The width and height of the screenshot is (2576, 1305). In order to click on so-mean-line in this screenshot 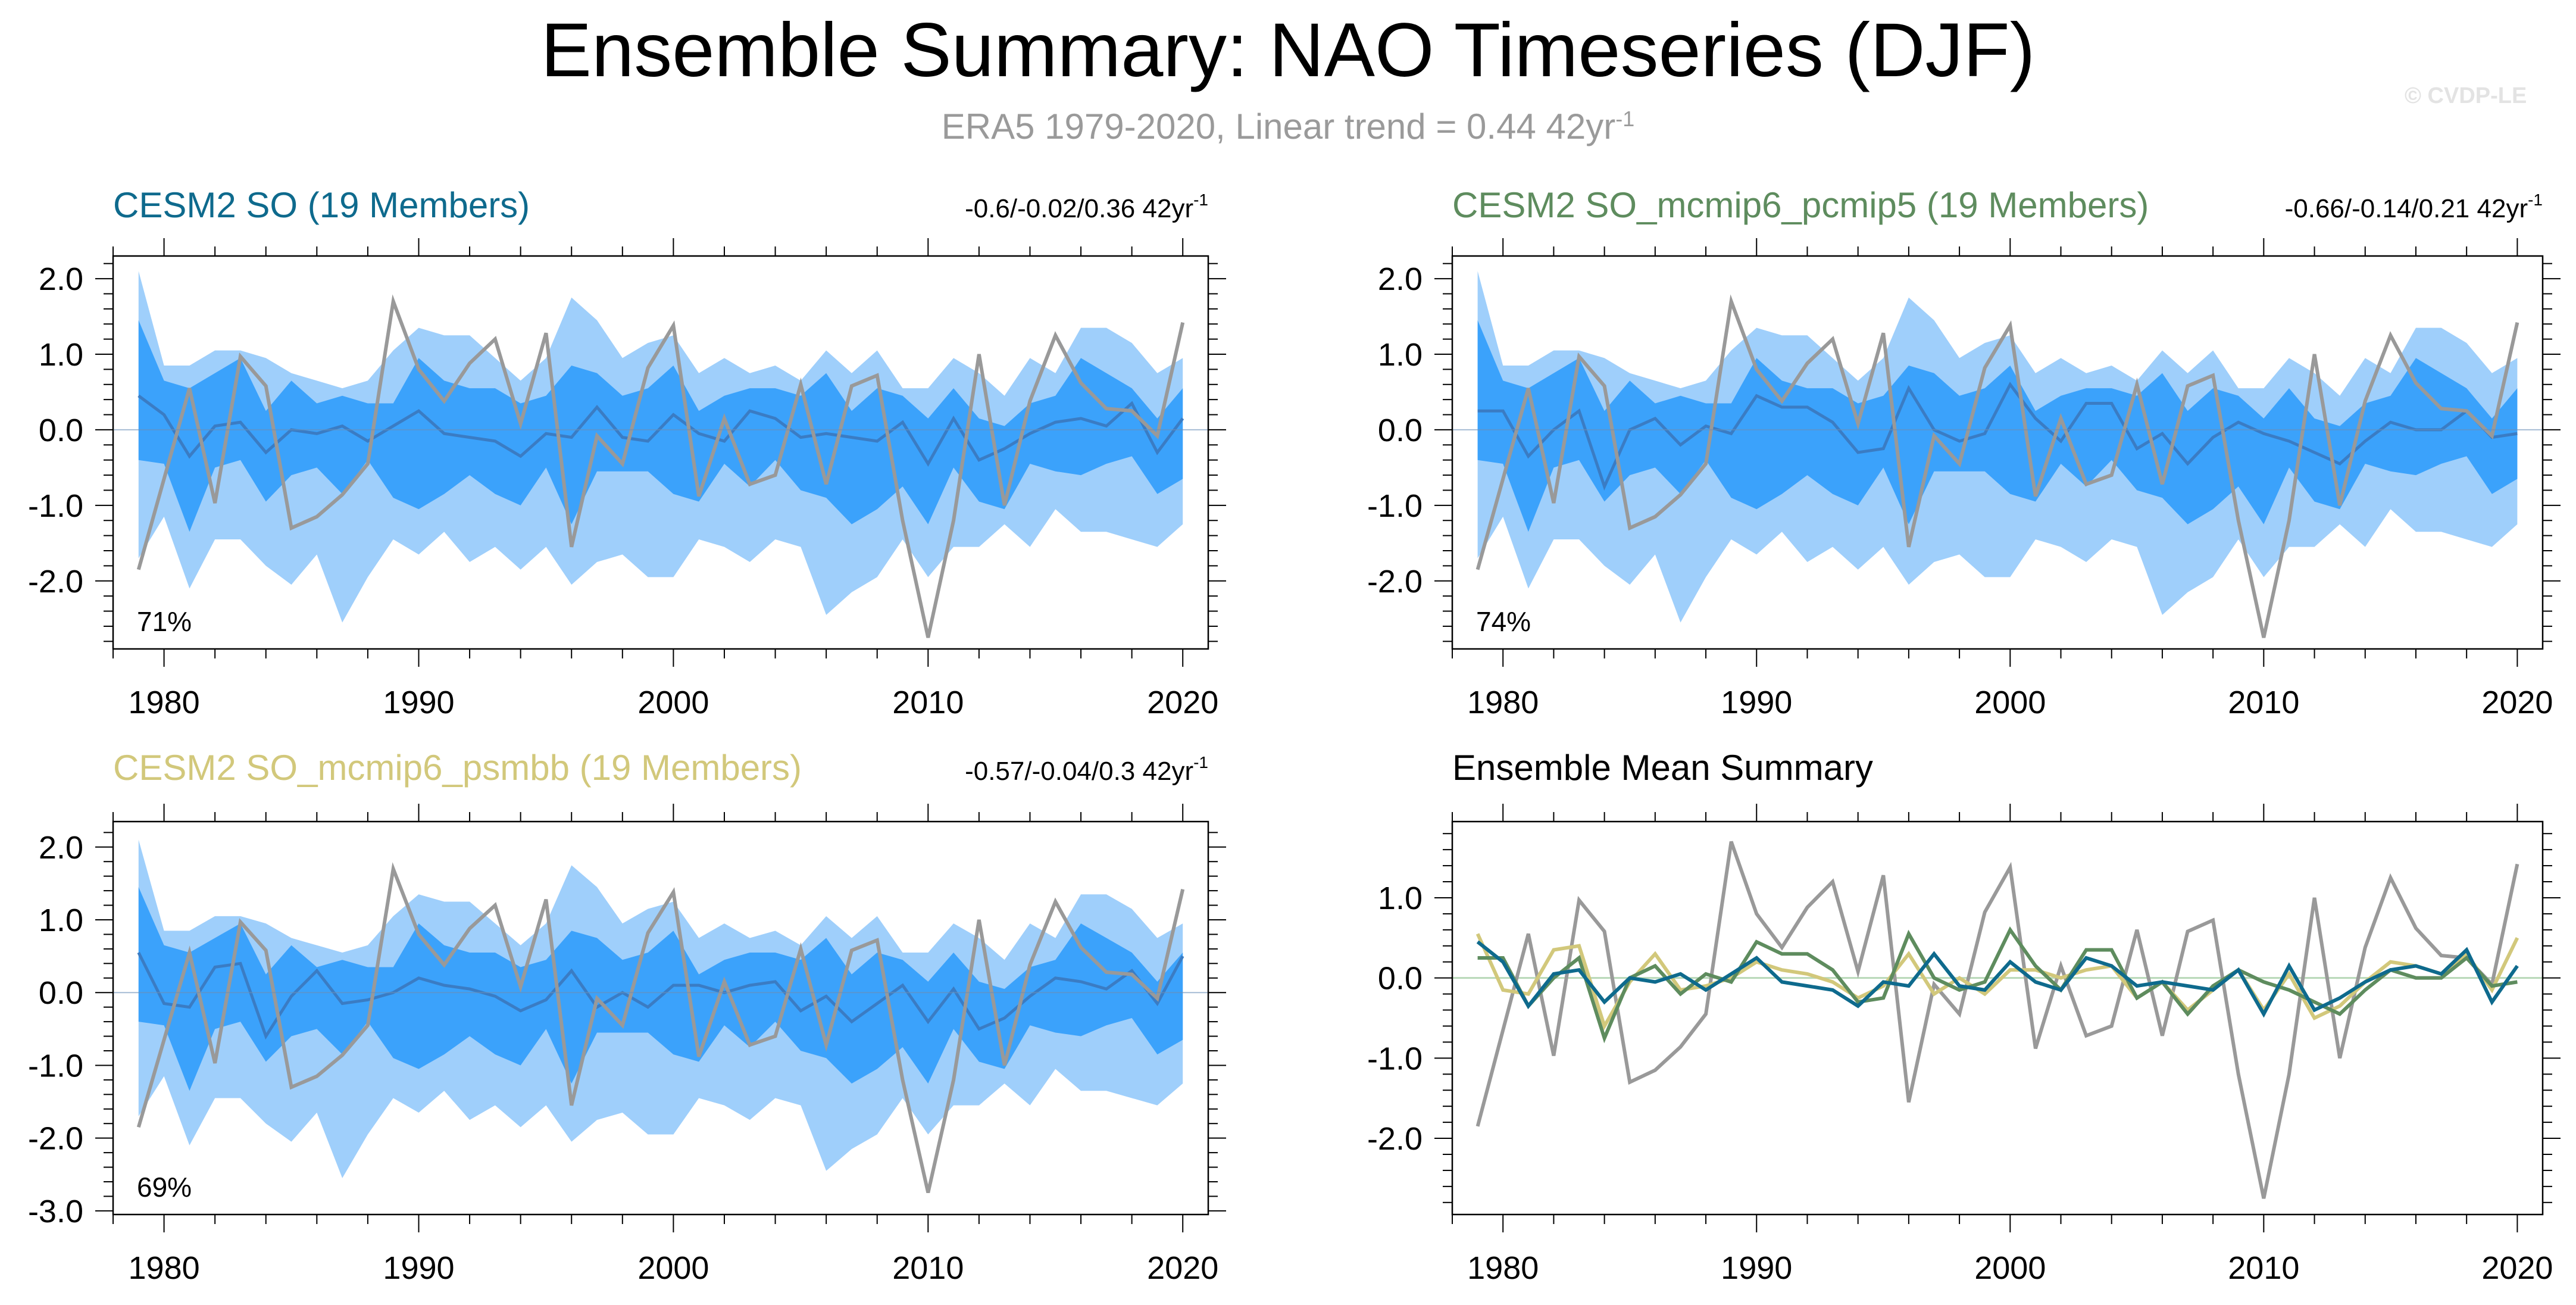, I will do `click(1997, 979)`.